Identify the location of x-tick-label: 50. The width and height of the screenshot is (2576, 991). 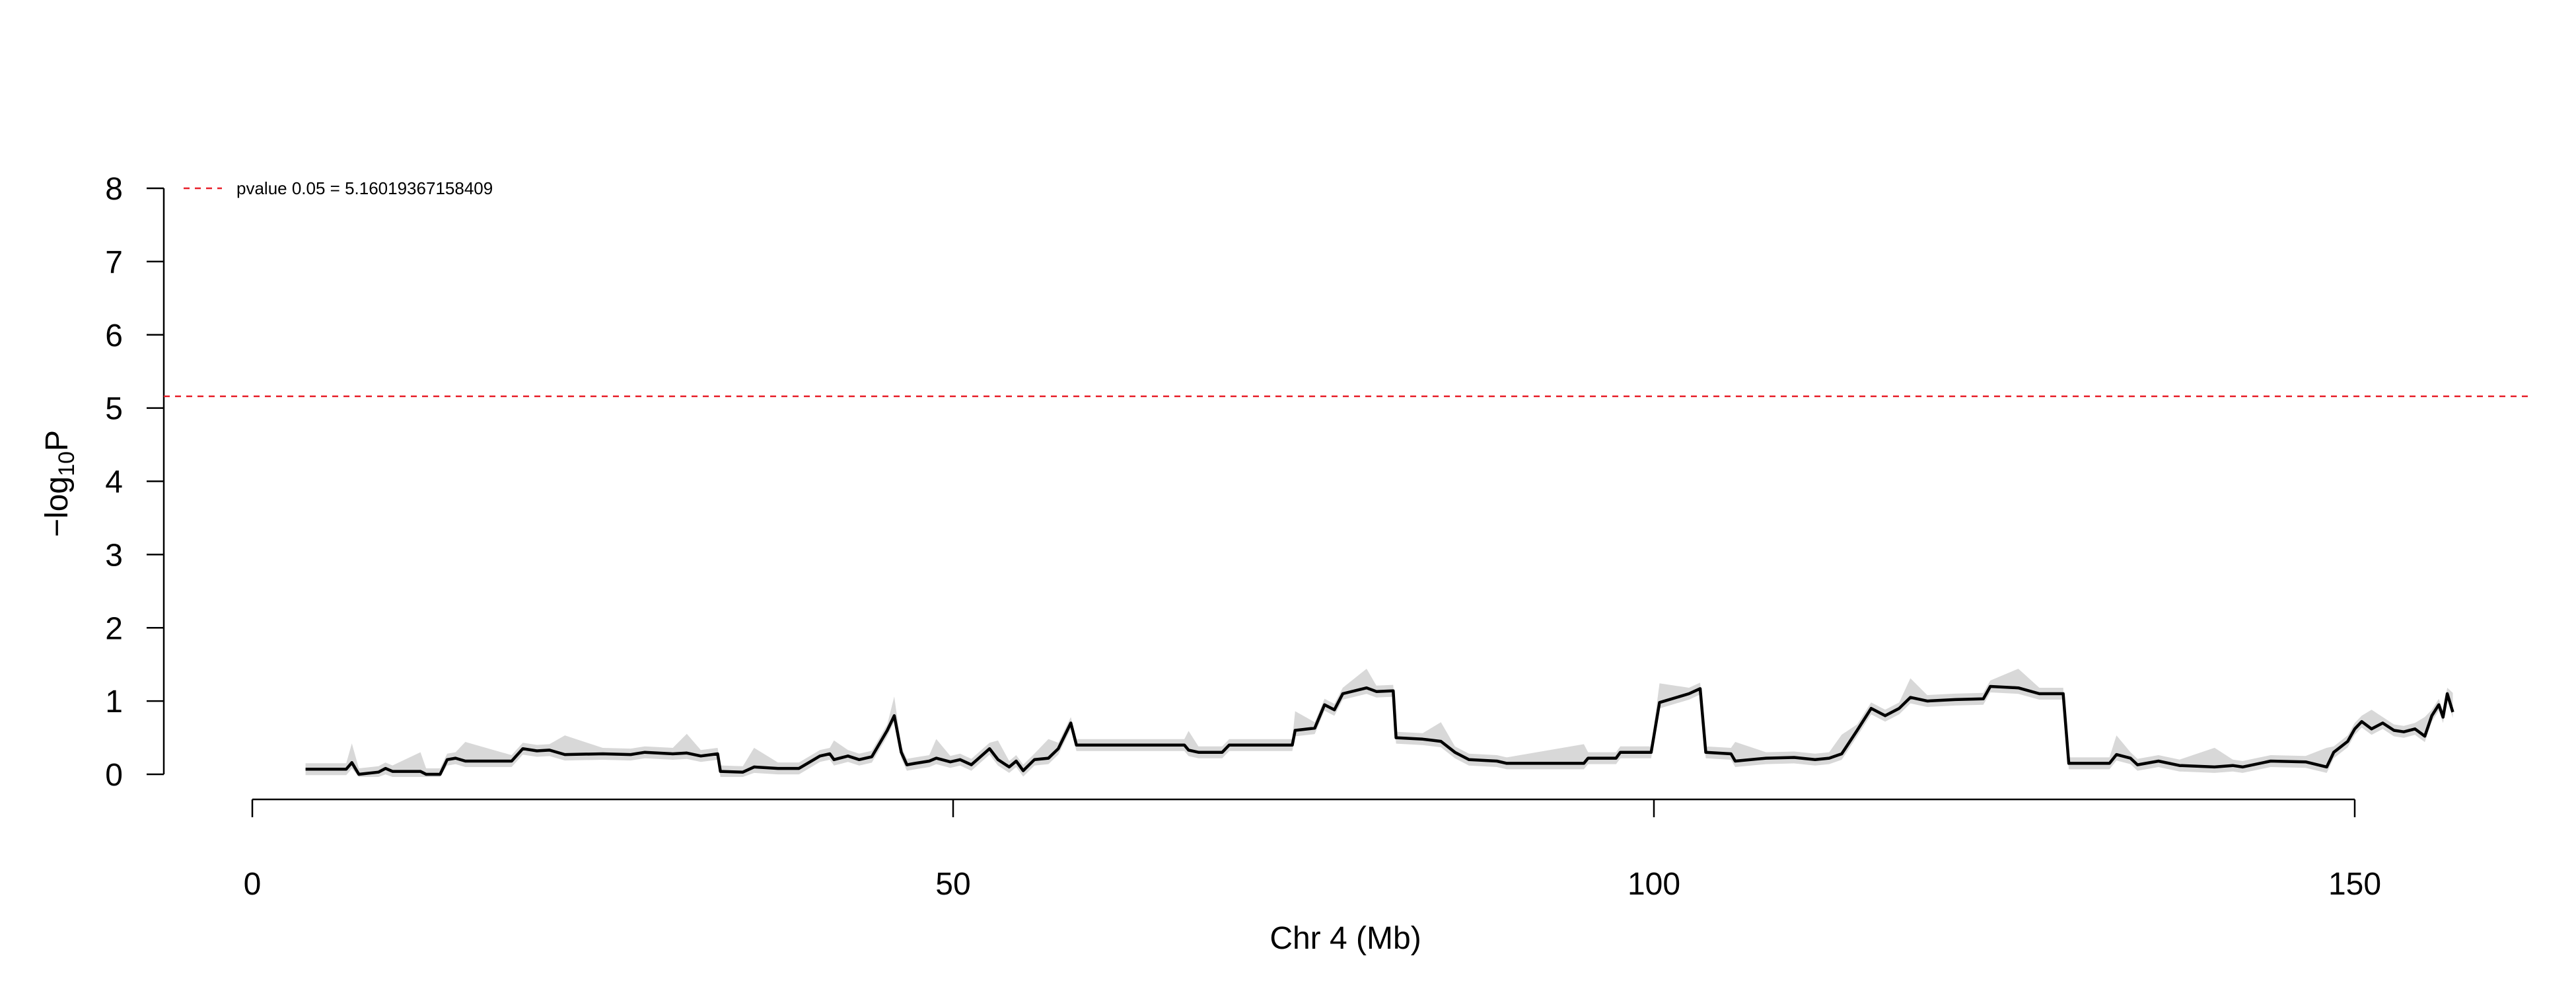
(952, 884).